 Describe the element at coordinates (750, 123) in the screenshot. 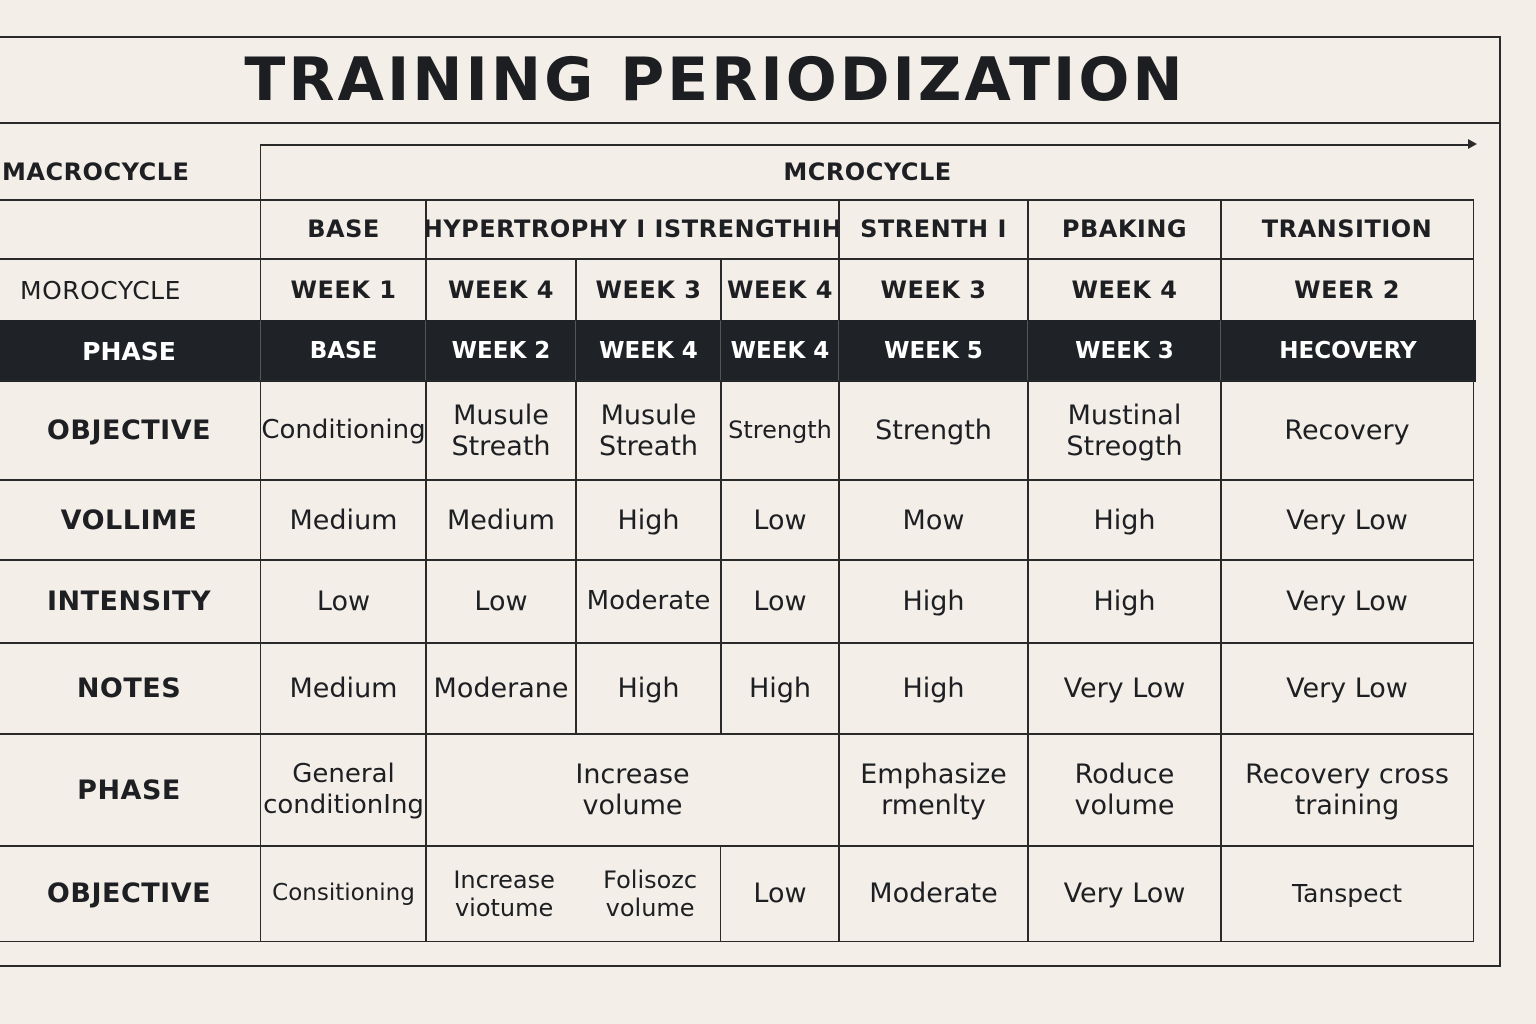

I see `title-divider` at that location.